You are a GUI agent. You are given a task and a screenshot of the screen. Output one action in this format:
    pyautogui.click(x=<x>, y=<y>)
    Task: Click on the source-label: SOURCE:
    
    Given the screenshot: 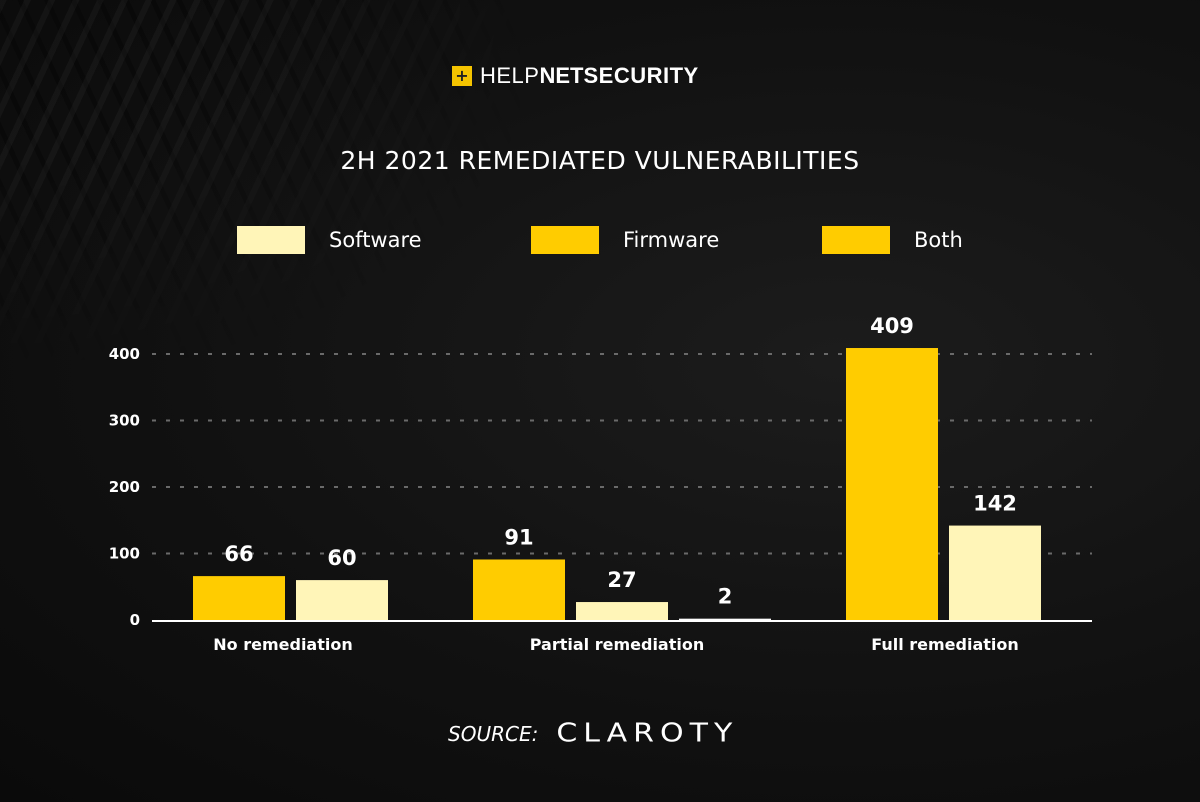 What is the action you would take?
    pyautogui.click(x=493, y=733)
    